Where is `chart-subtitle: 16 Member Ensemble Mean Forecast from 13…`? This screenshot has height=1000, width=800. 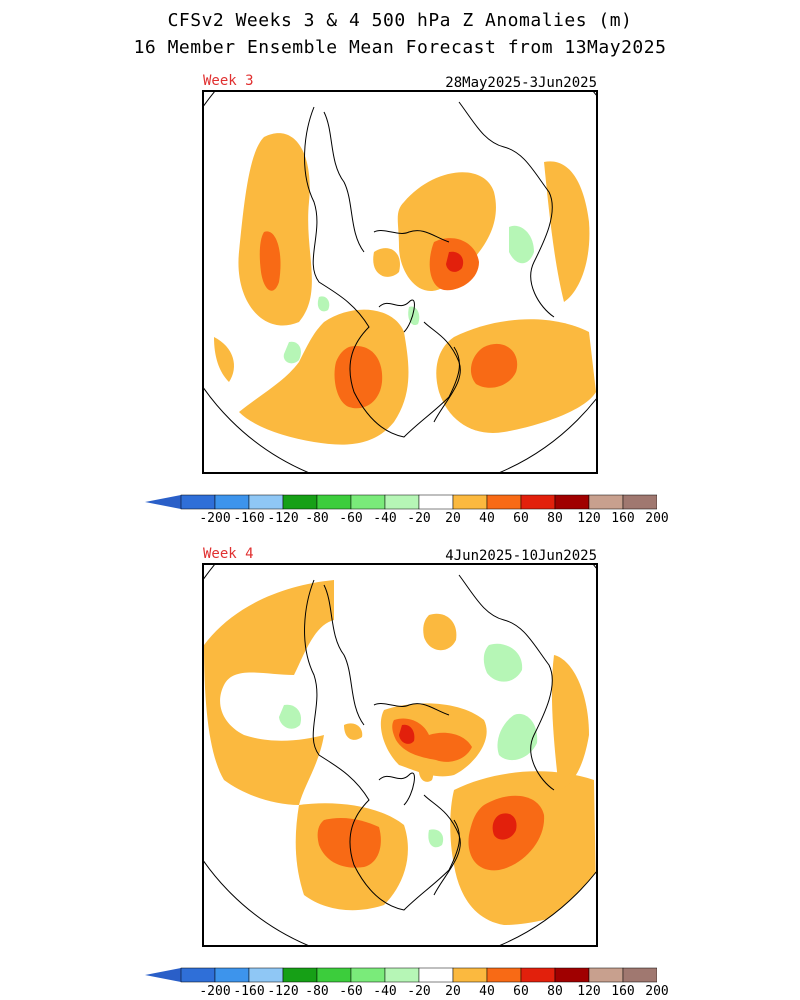
chart-subtitle: 16 Member Ensemble Mean Forecast from 13… is located at coordinates (400, 47).